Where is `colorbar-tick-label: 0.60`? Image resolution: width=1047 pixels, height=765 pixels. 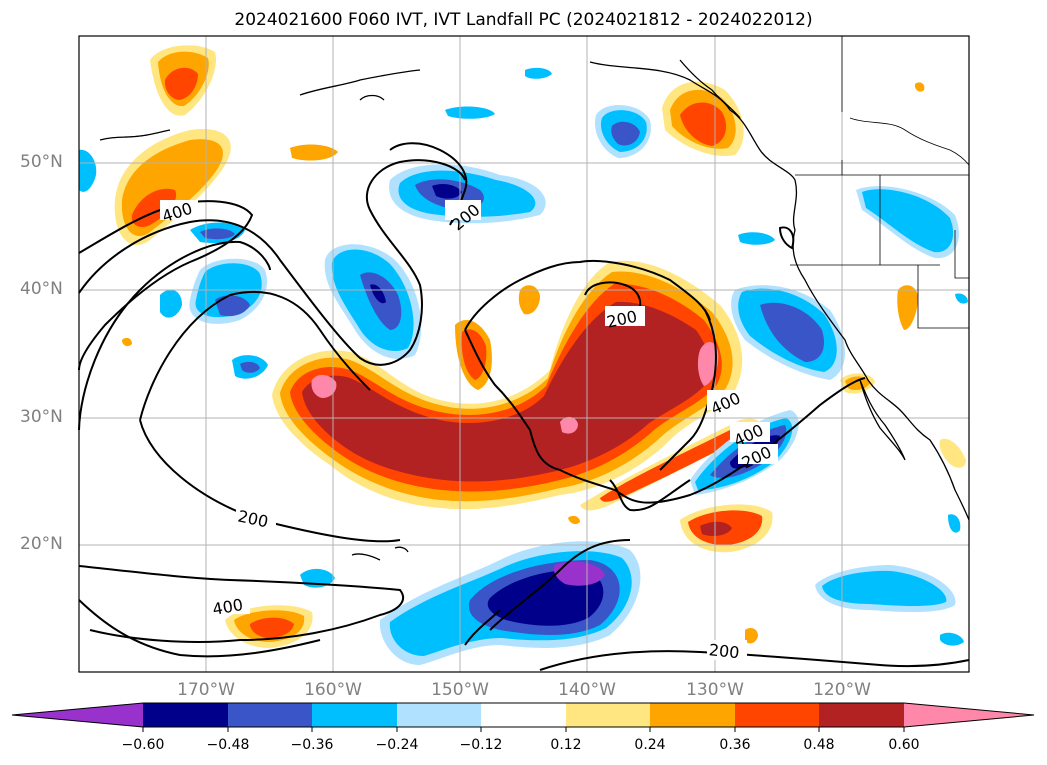
colorbar-tick-label: 0.60 is located at coordinates (904, 745).